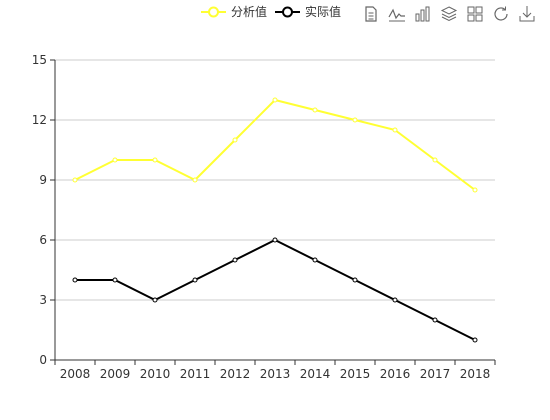  I want to click on x-tick-label: 2017, so click(435, 374).